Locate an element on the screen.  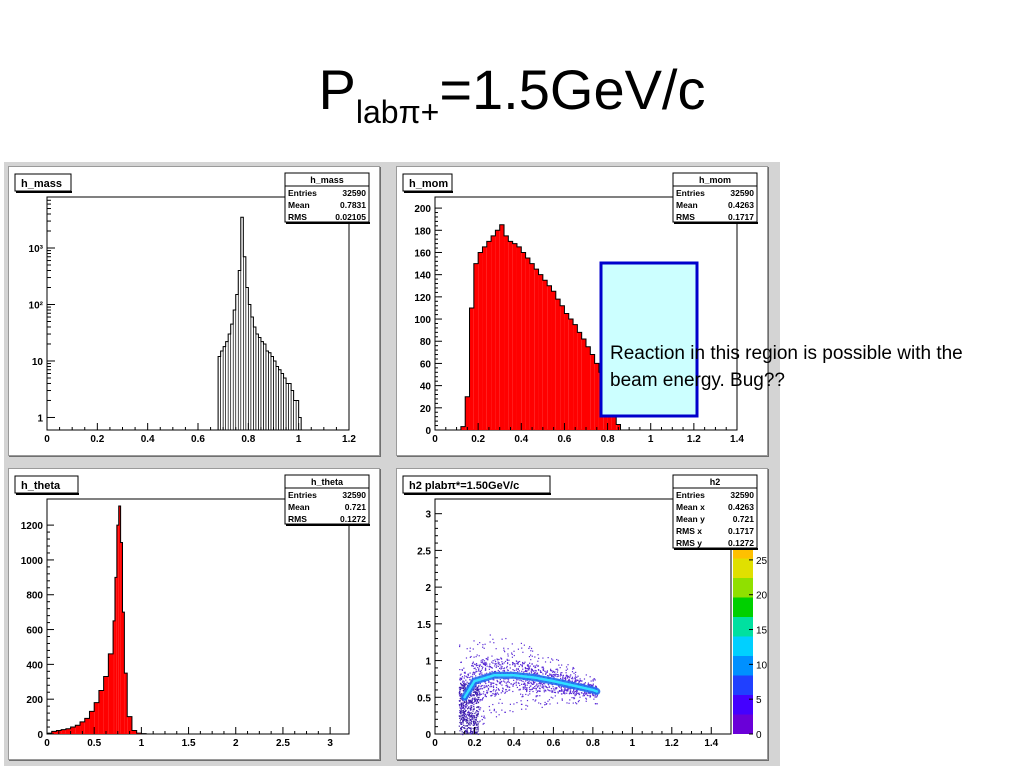
stats-value: 0.1717 is located at coordinates (741, 531).